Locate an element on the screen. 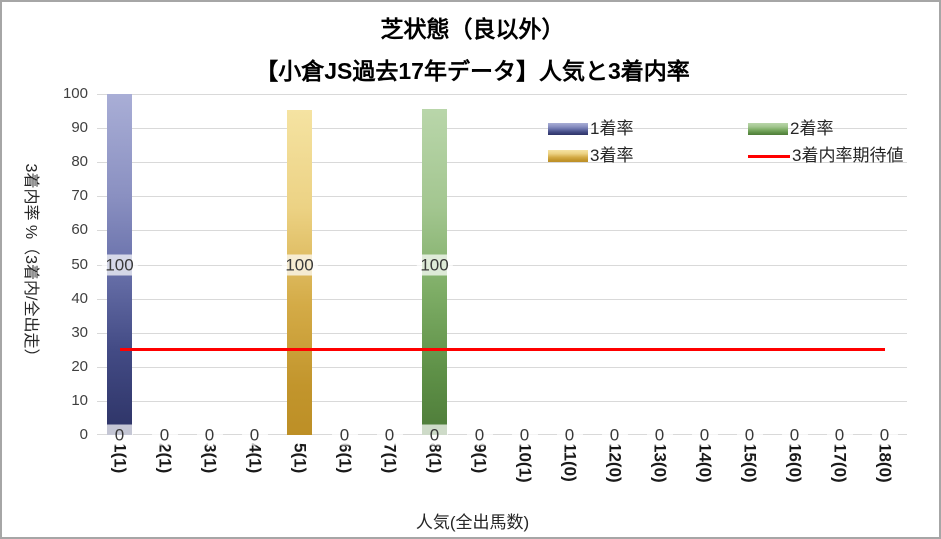 This screenshot has width=941, height=539. x-axis-tick-label: 17(0) is located at coordinates (840, 463).